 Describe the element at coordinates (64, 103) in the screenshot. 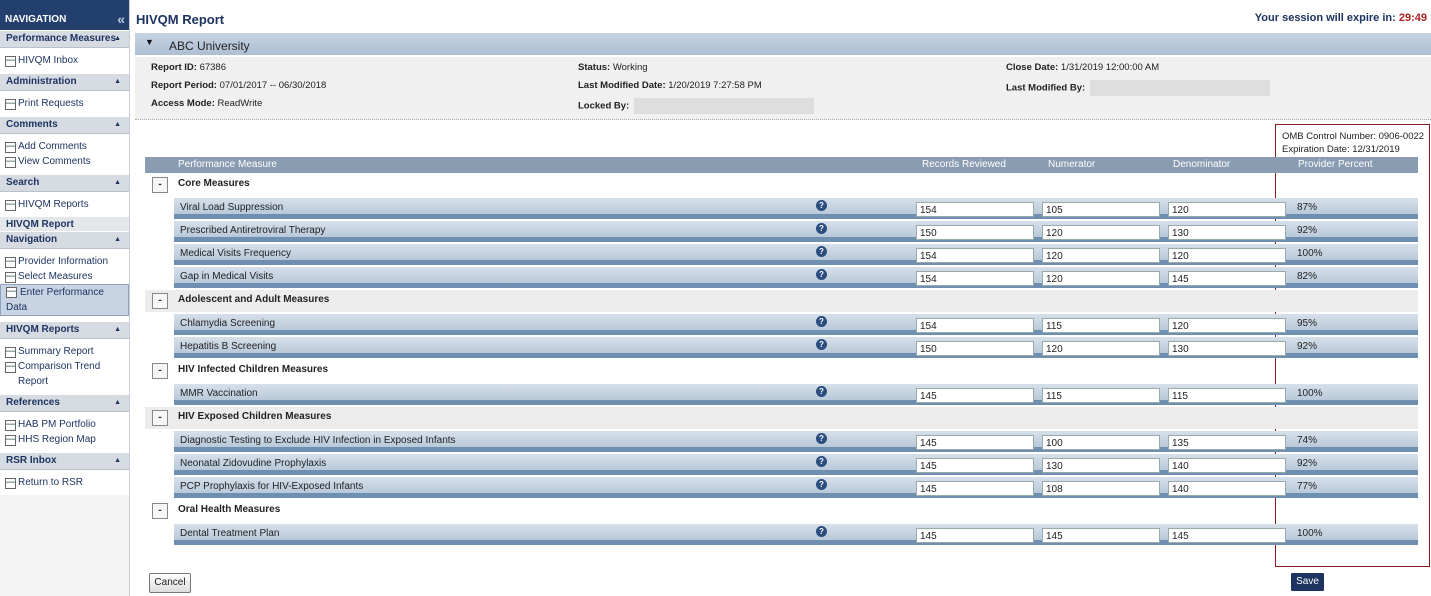

I see `nav-link: Print Requests` at that location.